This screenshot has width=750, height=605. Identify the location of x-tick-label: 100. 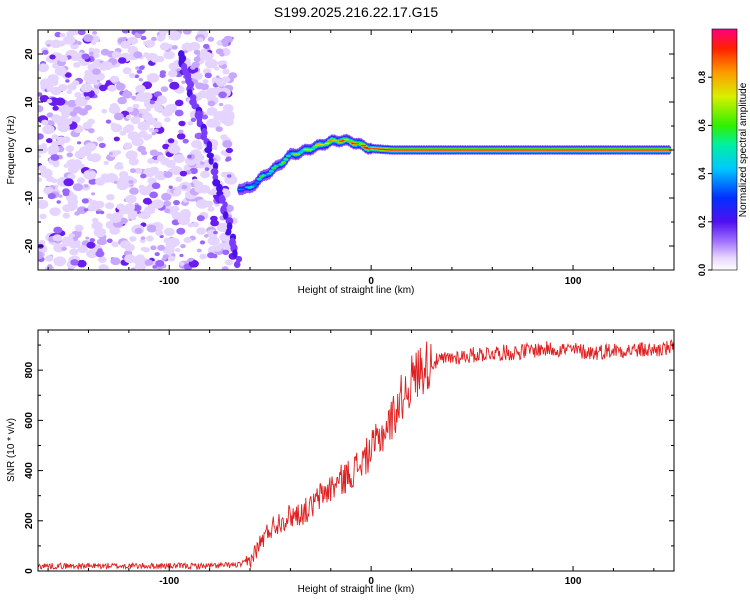
(573, 281).